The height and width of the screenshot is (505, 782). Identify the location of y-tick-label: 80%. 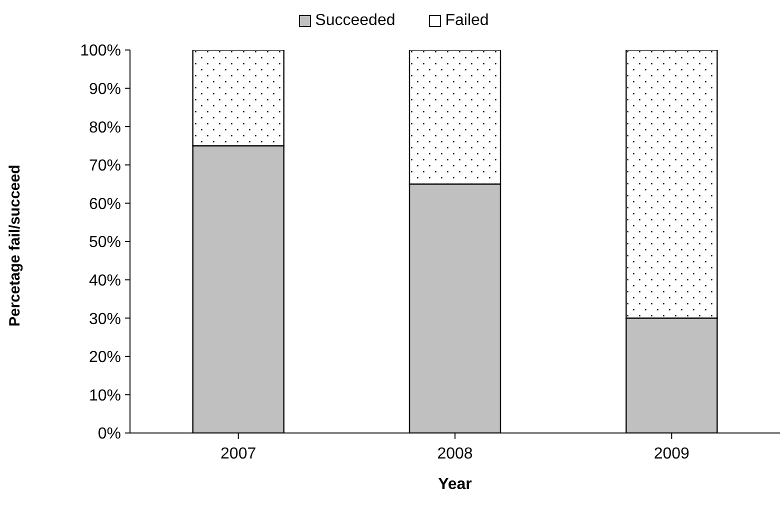
(104, 127).